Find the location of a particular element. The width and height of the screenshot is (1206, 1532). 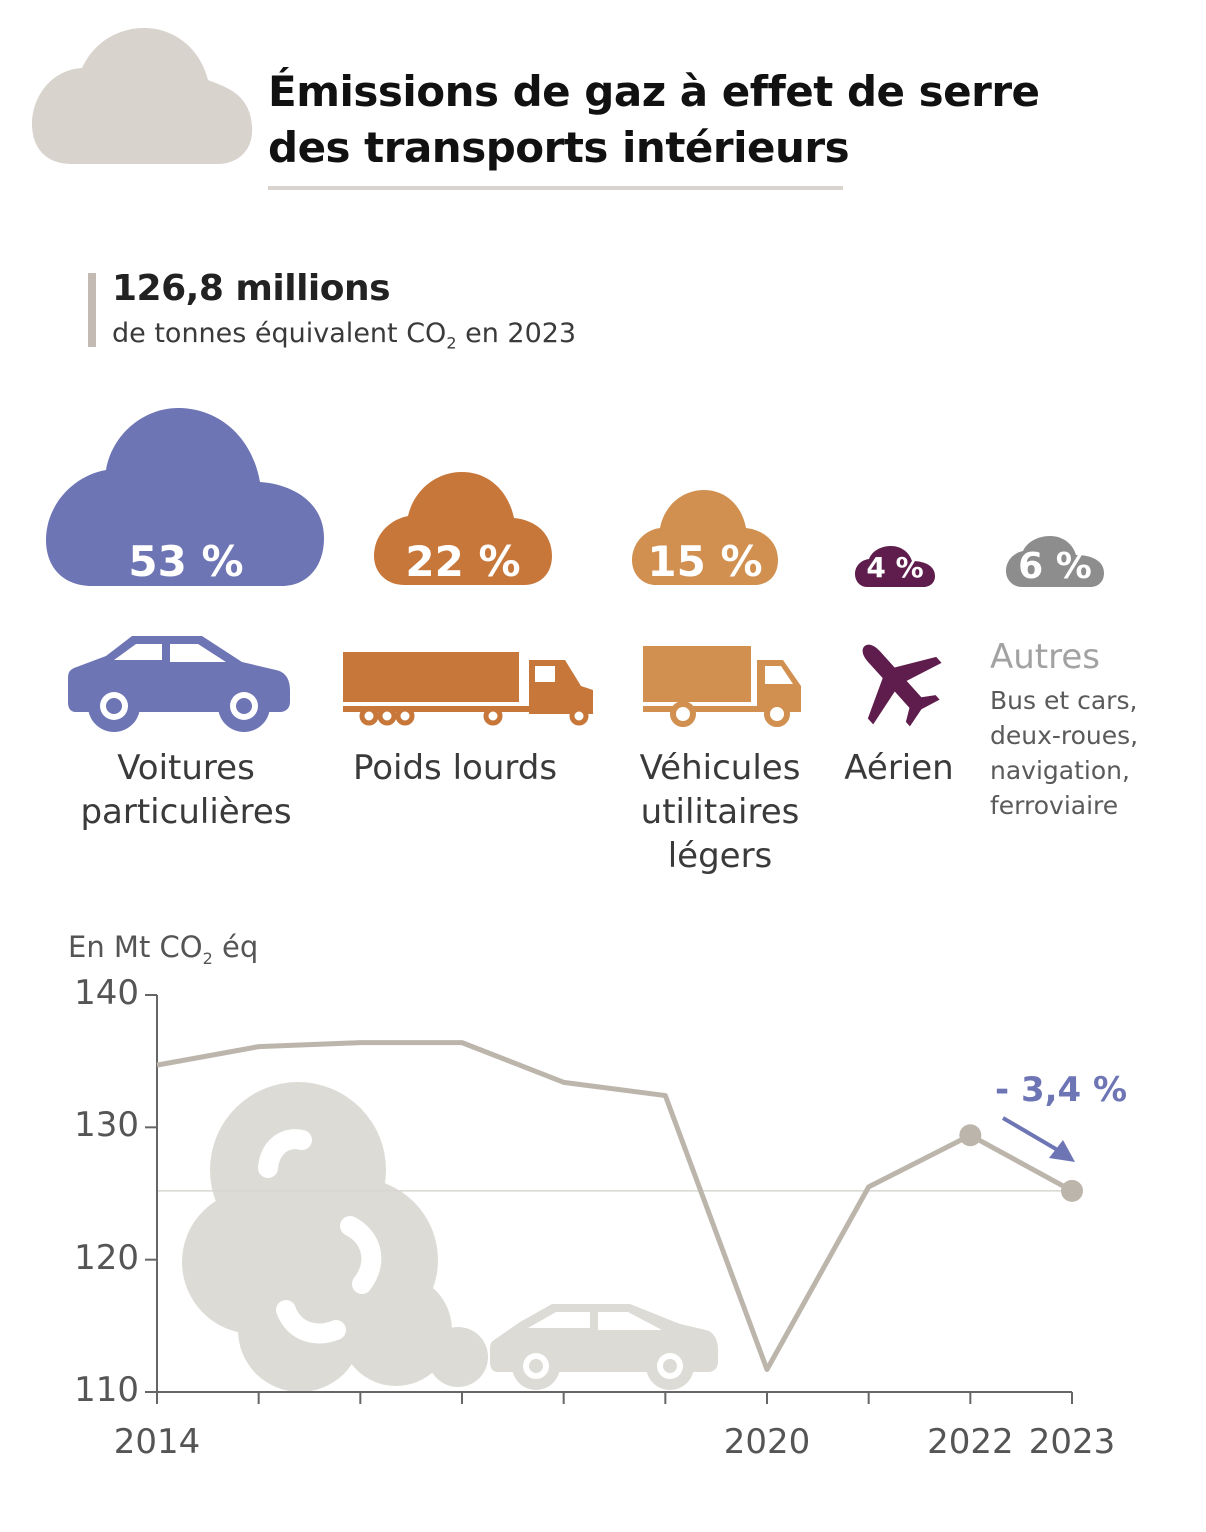

category-label-vans: Véhicules utilitaires légers is located at coordinates (720, 812).